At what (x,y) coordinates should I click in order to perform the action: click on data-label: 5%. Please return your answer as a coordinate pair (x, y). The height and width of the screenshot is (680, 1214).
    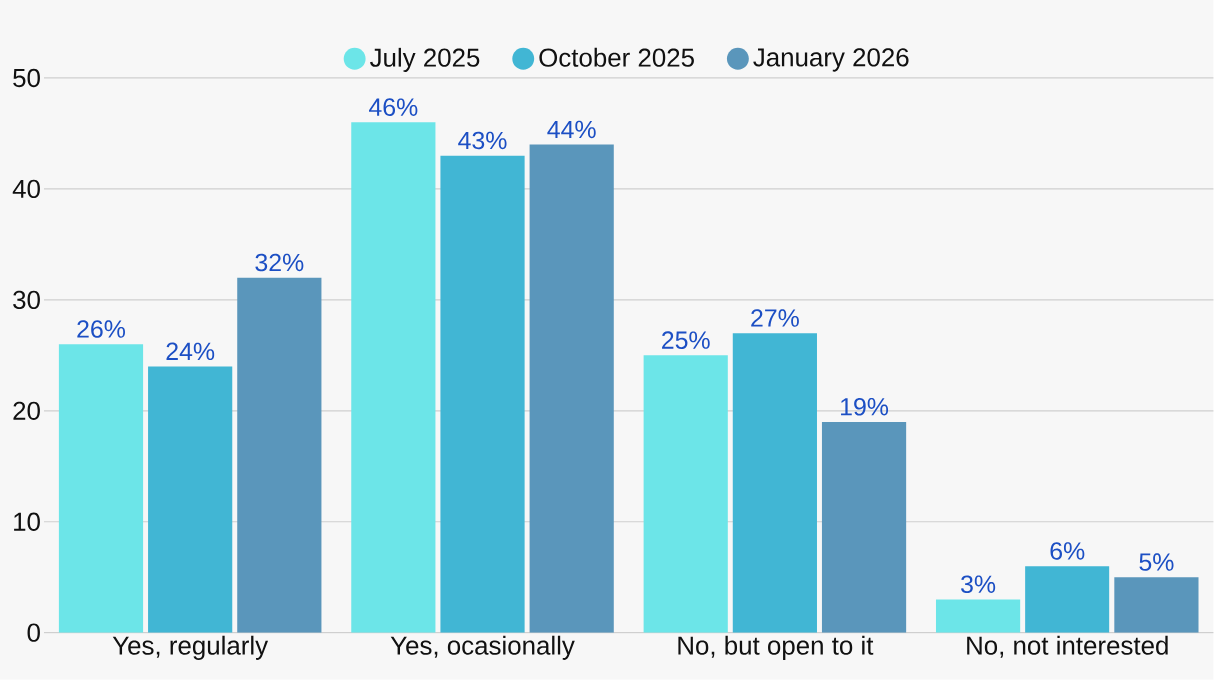
    Looking at the image, I should click on (1156, 562).